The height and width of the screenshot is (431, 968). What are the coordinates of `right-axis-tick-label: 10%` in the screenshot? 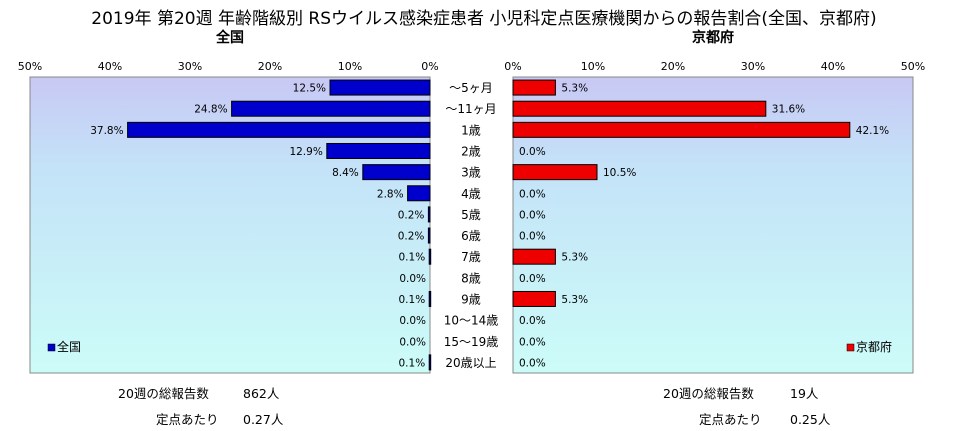 It's located at (593, 66).